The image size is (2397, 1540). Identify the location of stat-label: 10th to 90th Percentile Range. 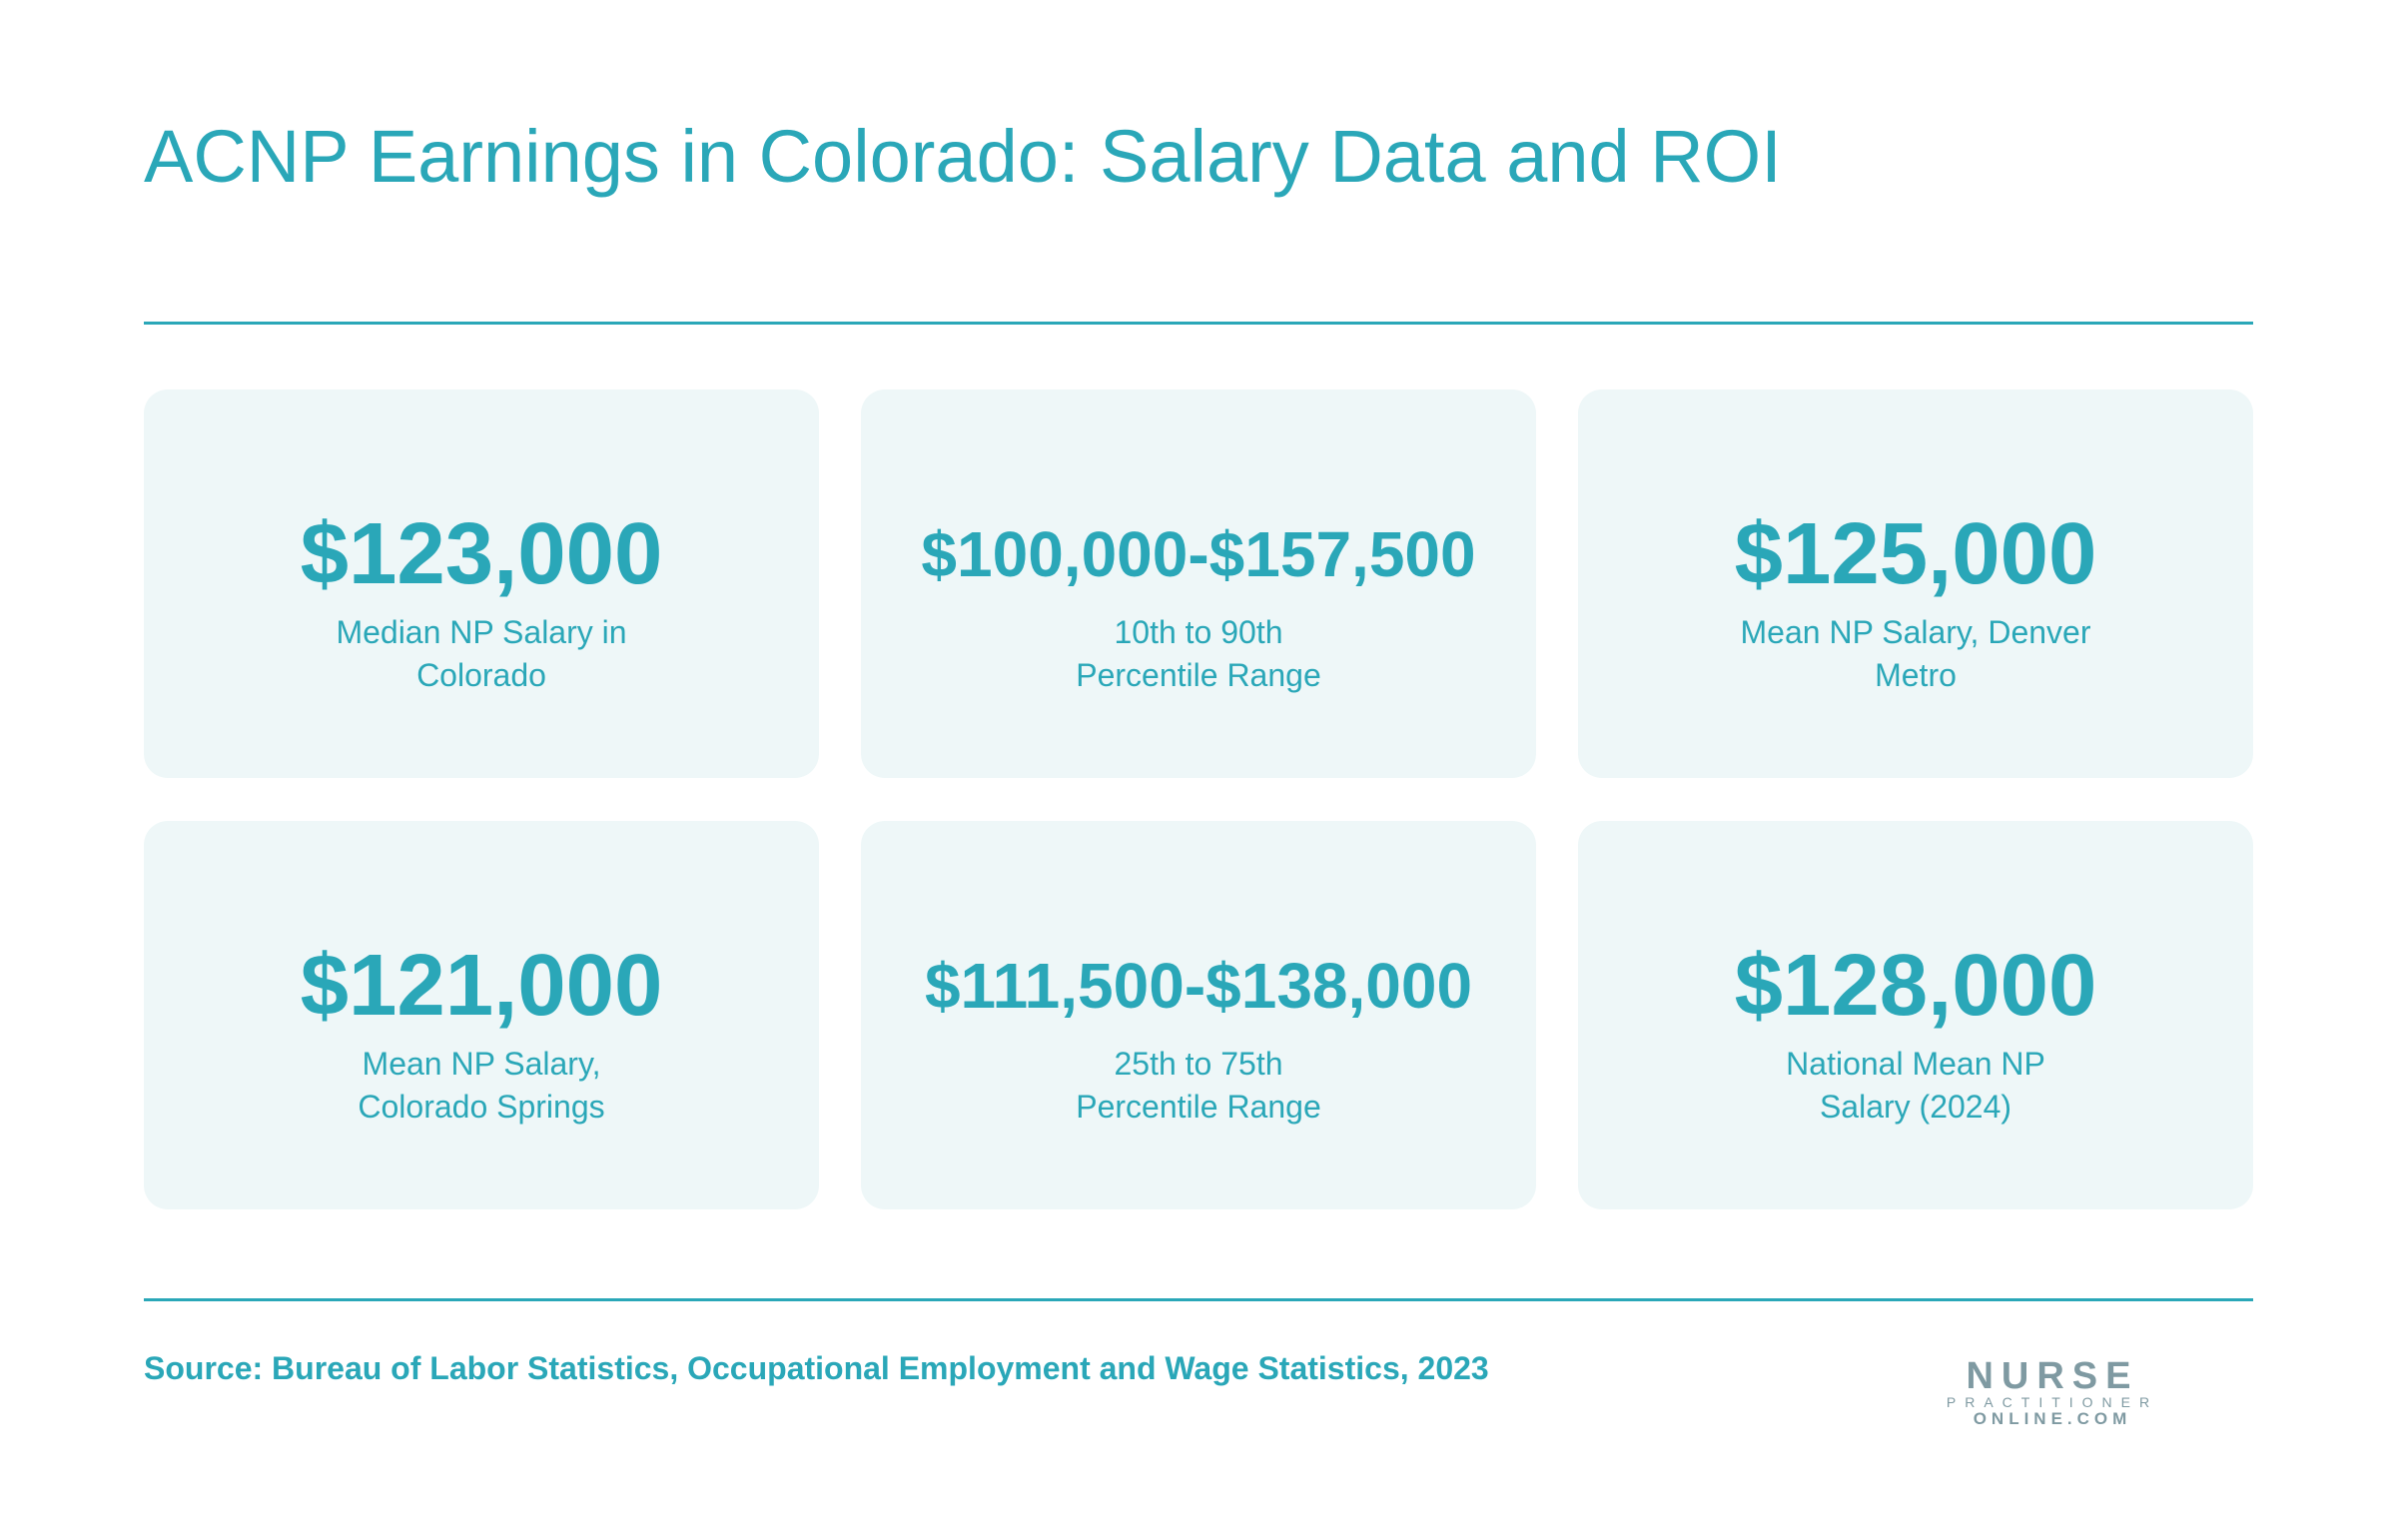
(1198, 654).